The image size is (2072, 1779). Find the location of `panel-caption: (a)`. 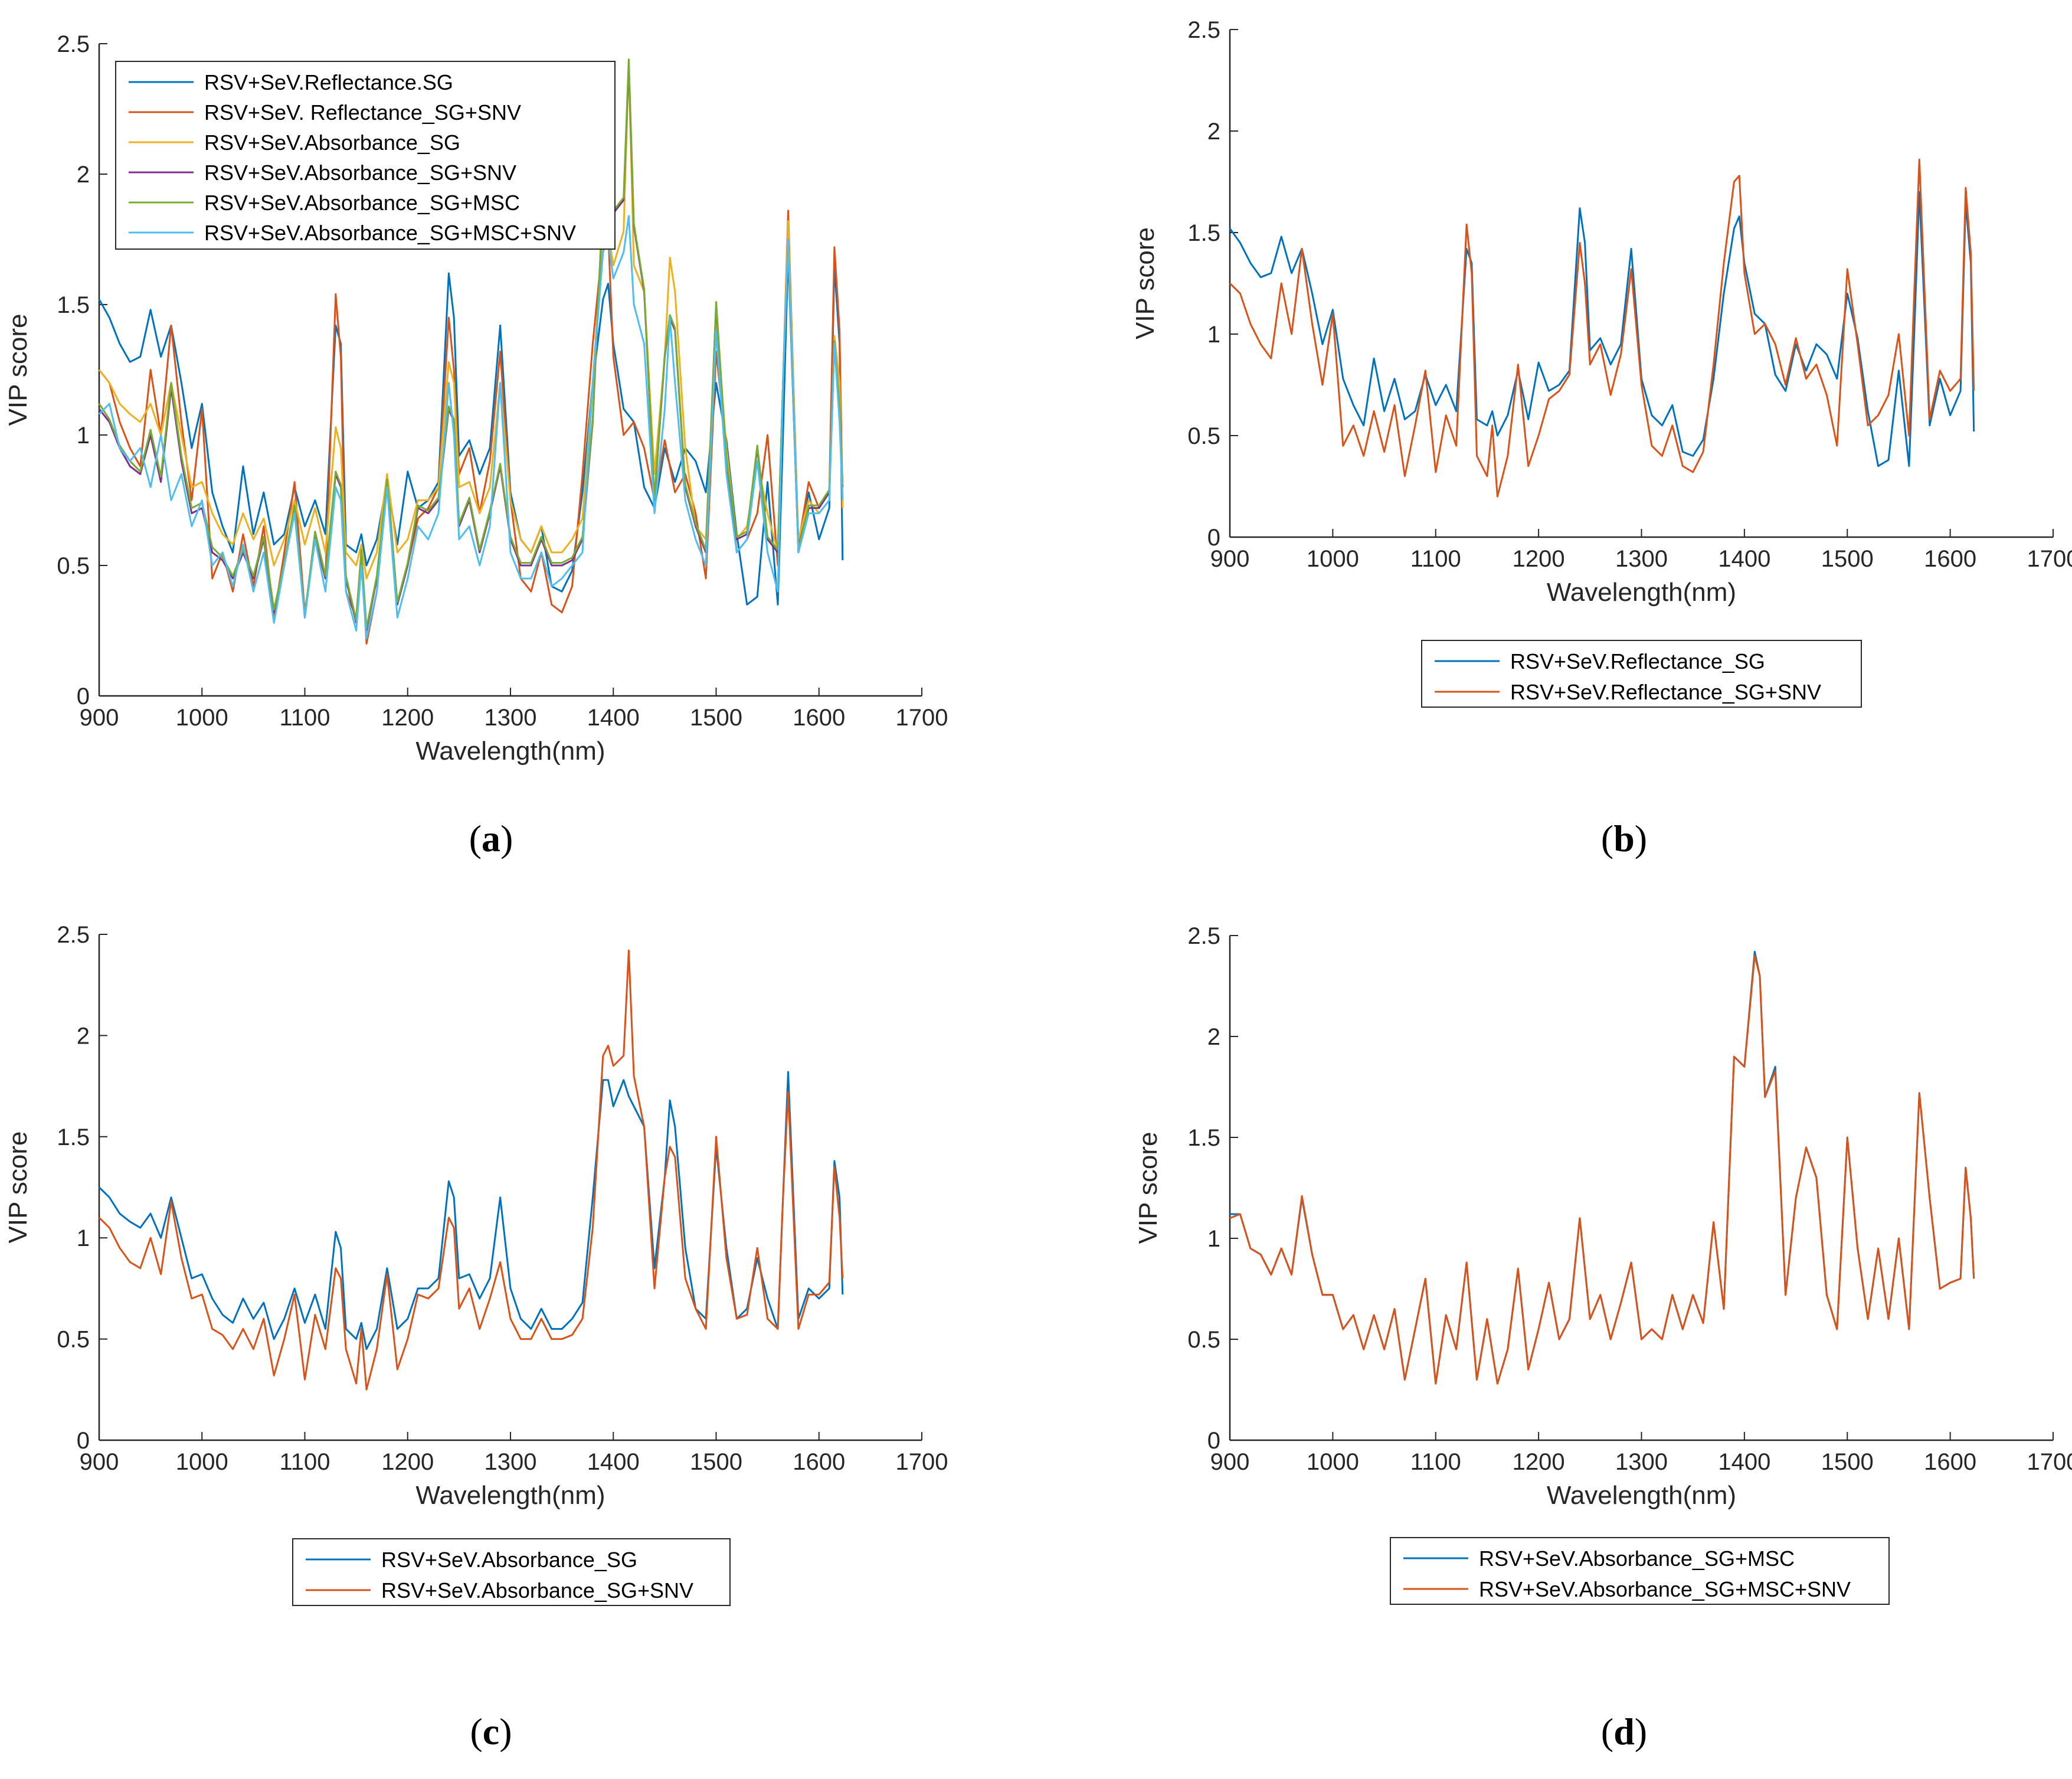

panel-caption: (a) is located at coordinates (491, 838).